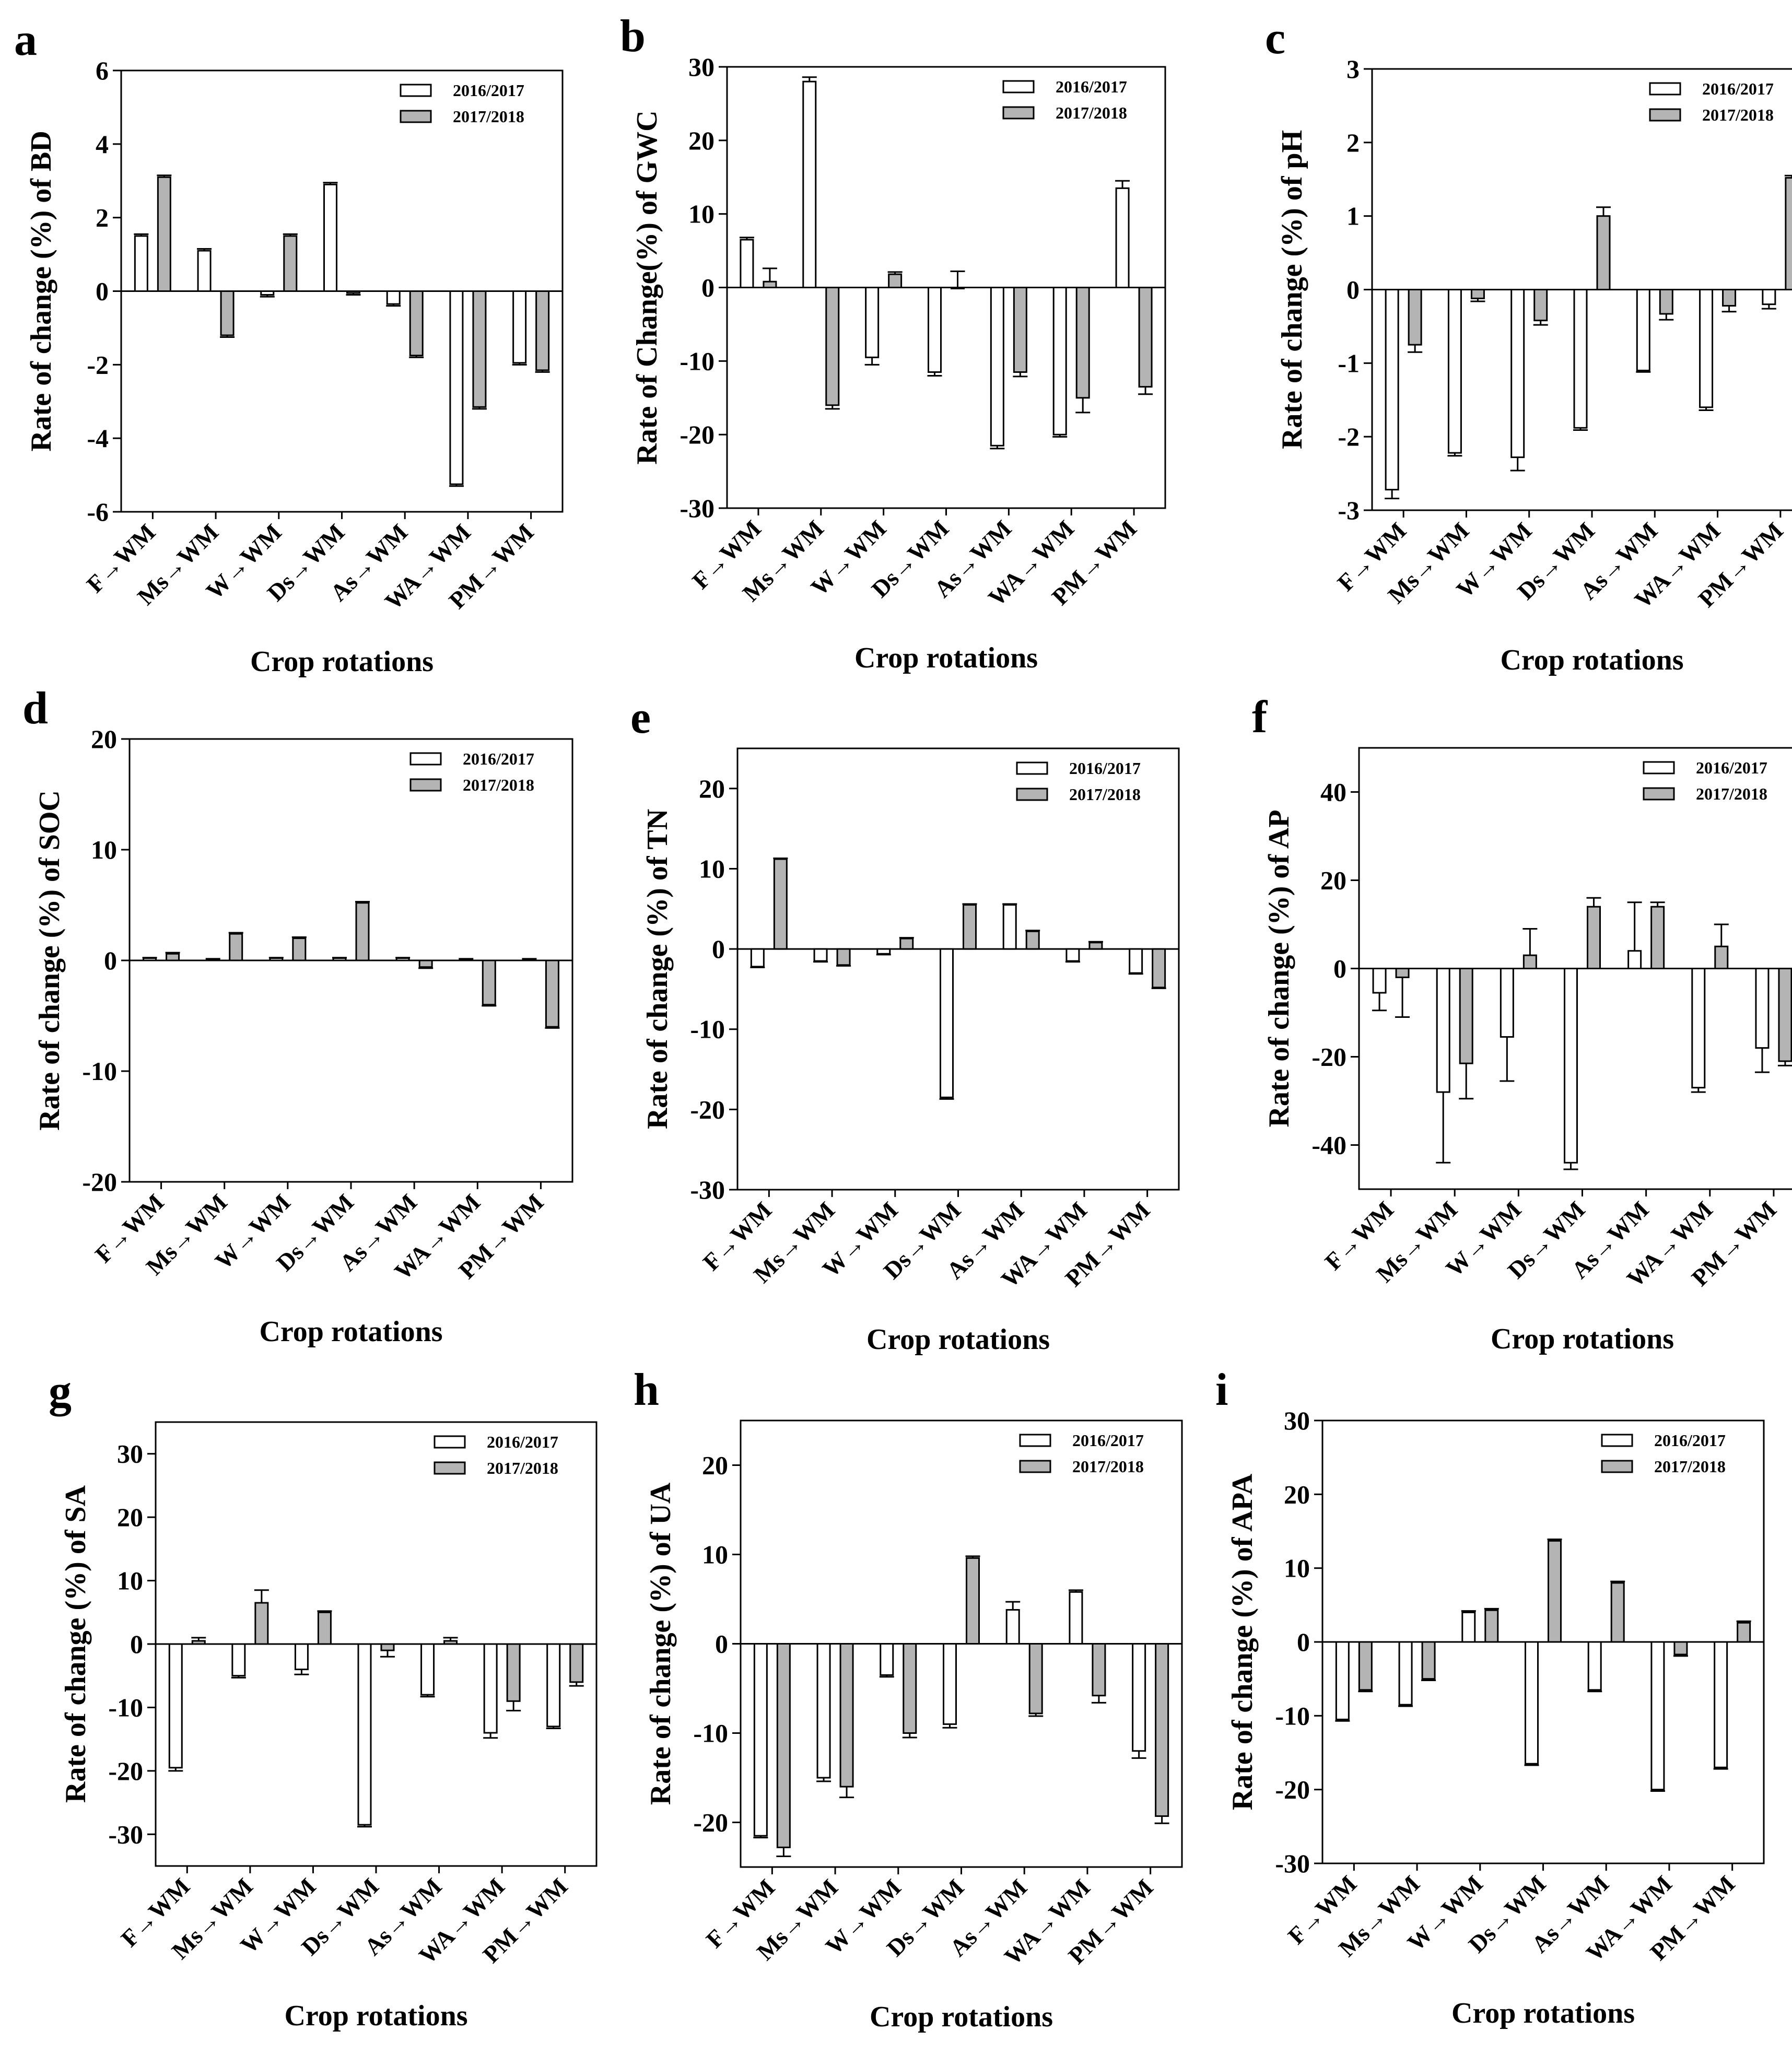 Image resolution: width=1792 pixels, height=2054 pixels. What do you see at coordinates (1333, 792) in the screenshot?
I see `y-tick-label: 40` at bounding box center [1333, 792].